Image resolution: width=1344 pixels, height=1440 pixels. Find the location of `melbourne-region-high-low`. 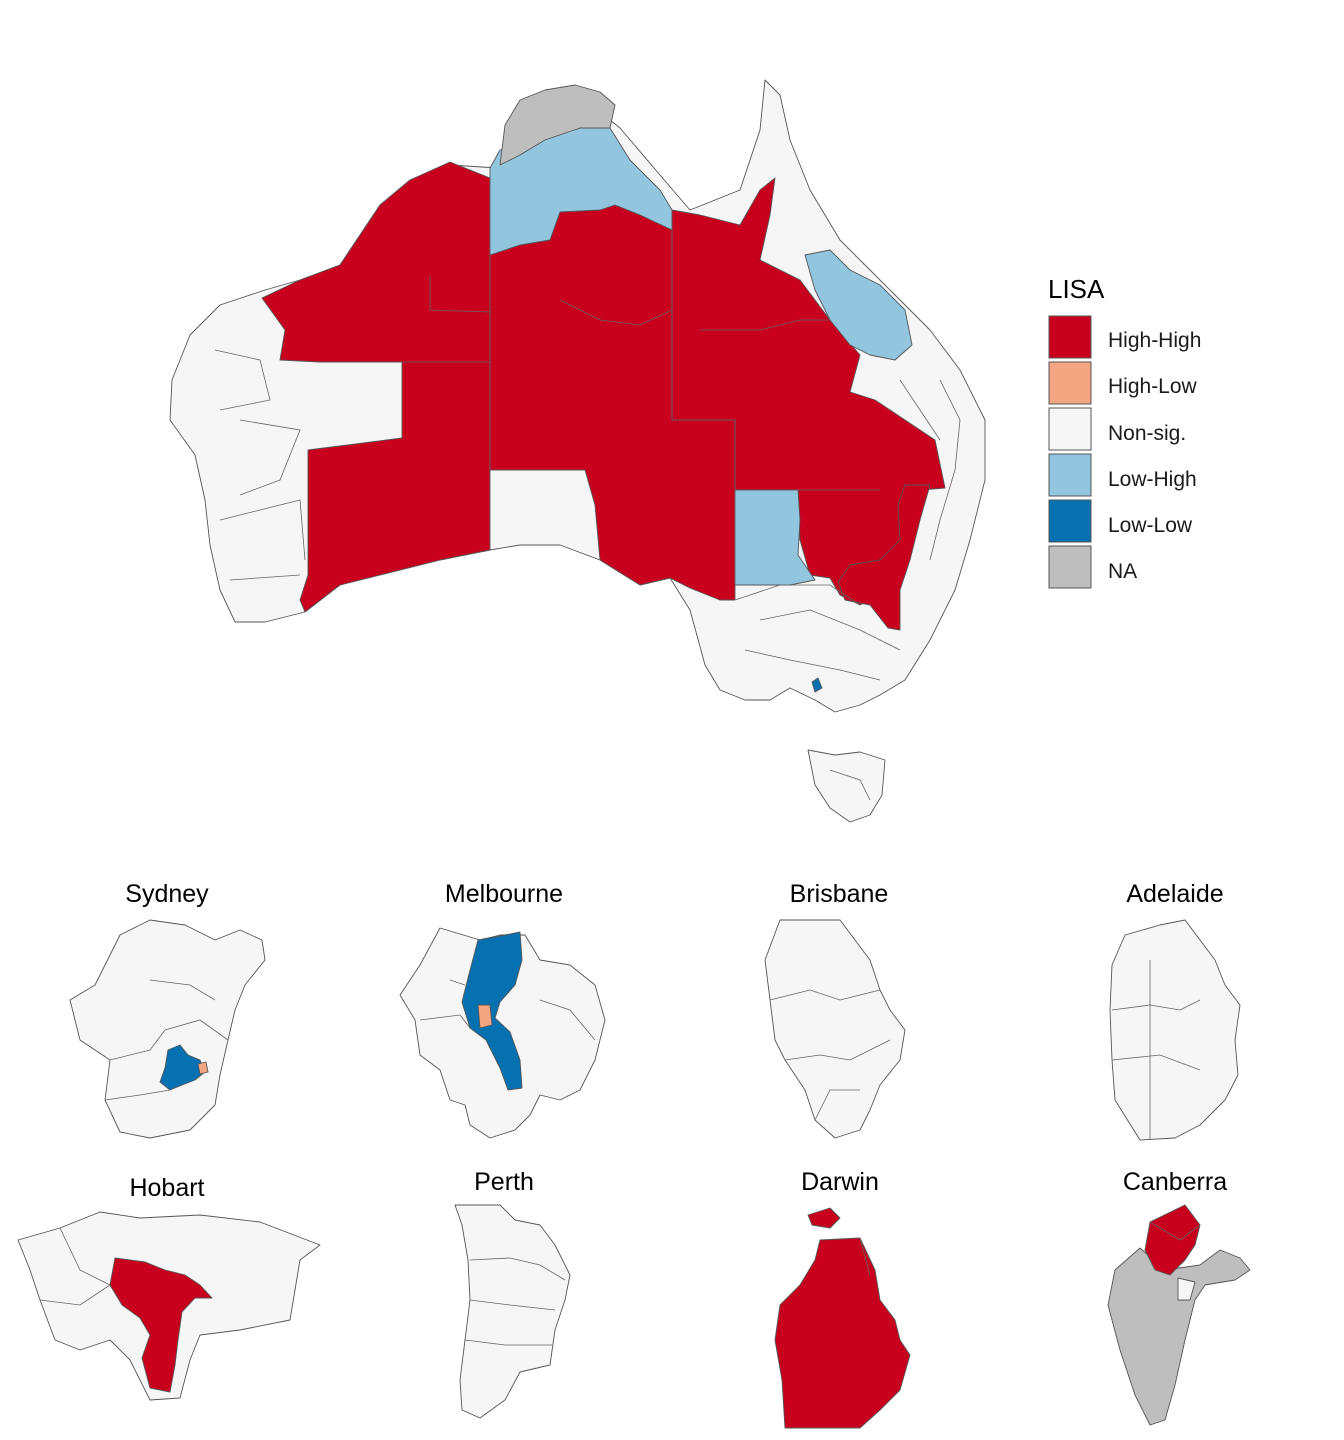

melbourne-region-high-low is located at coordinates (485, 1016).